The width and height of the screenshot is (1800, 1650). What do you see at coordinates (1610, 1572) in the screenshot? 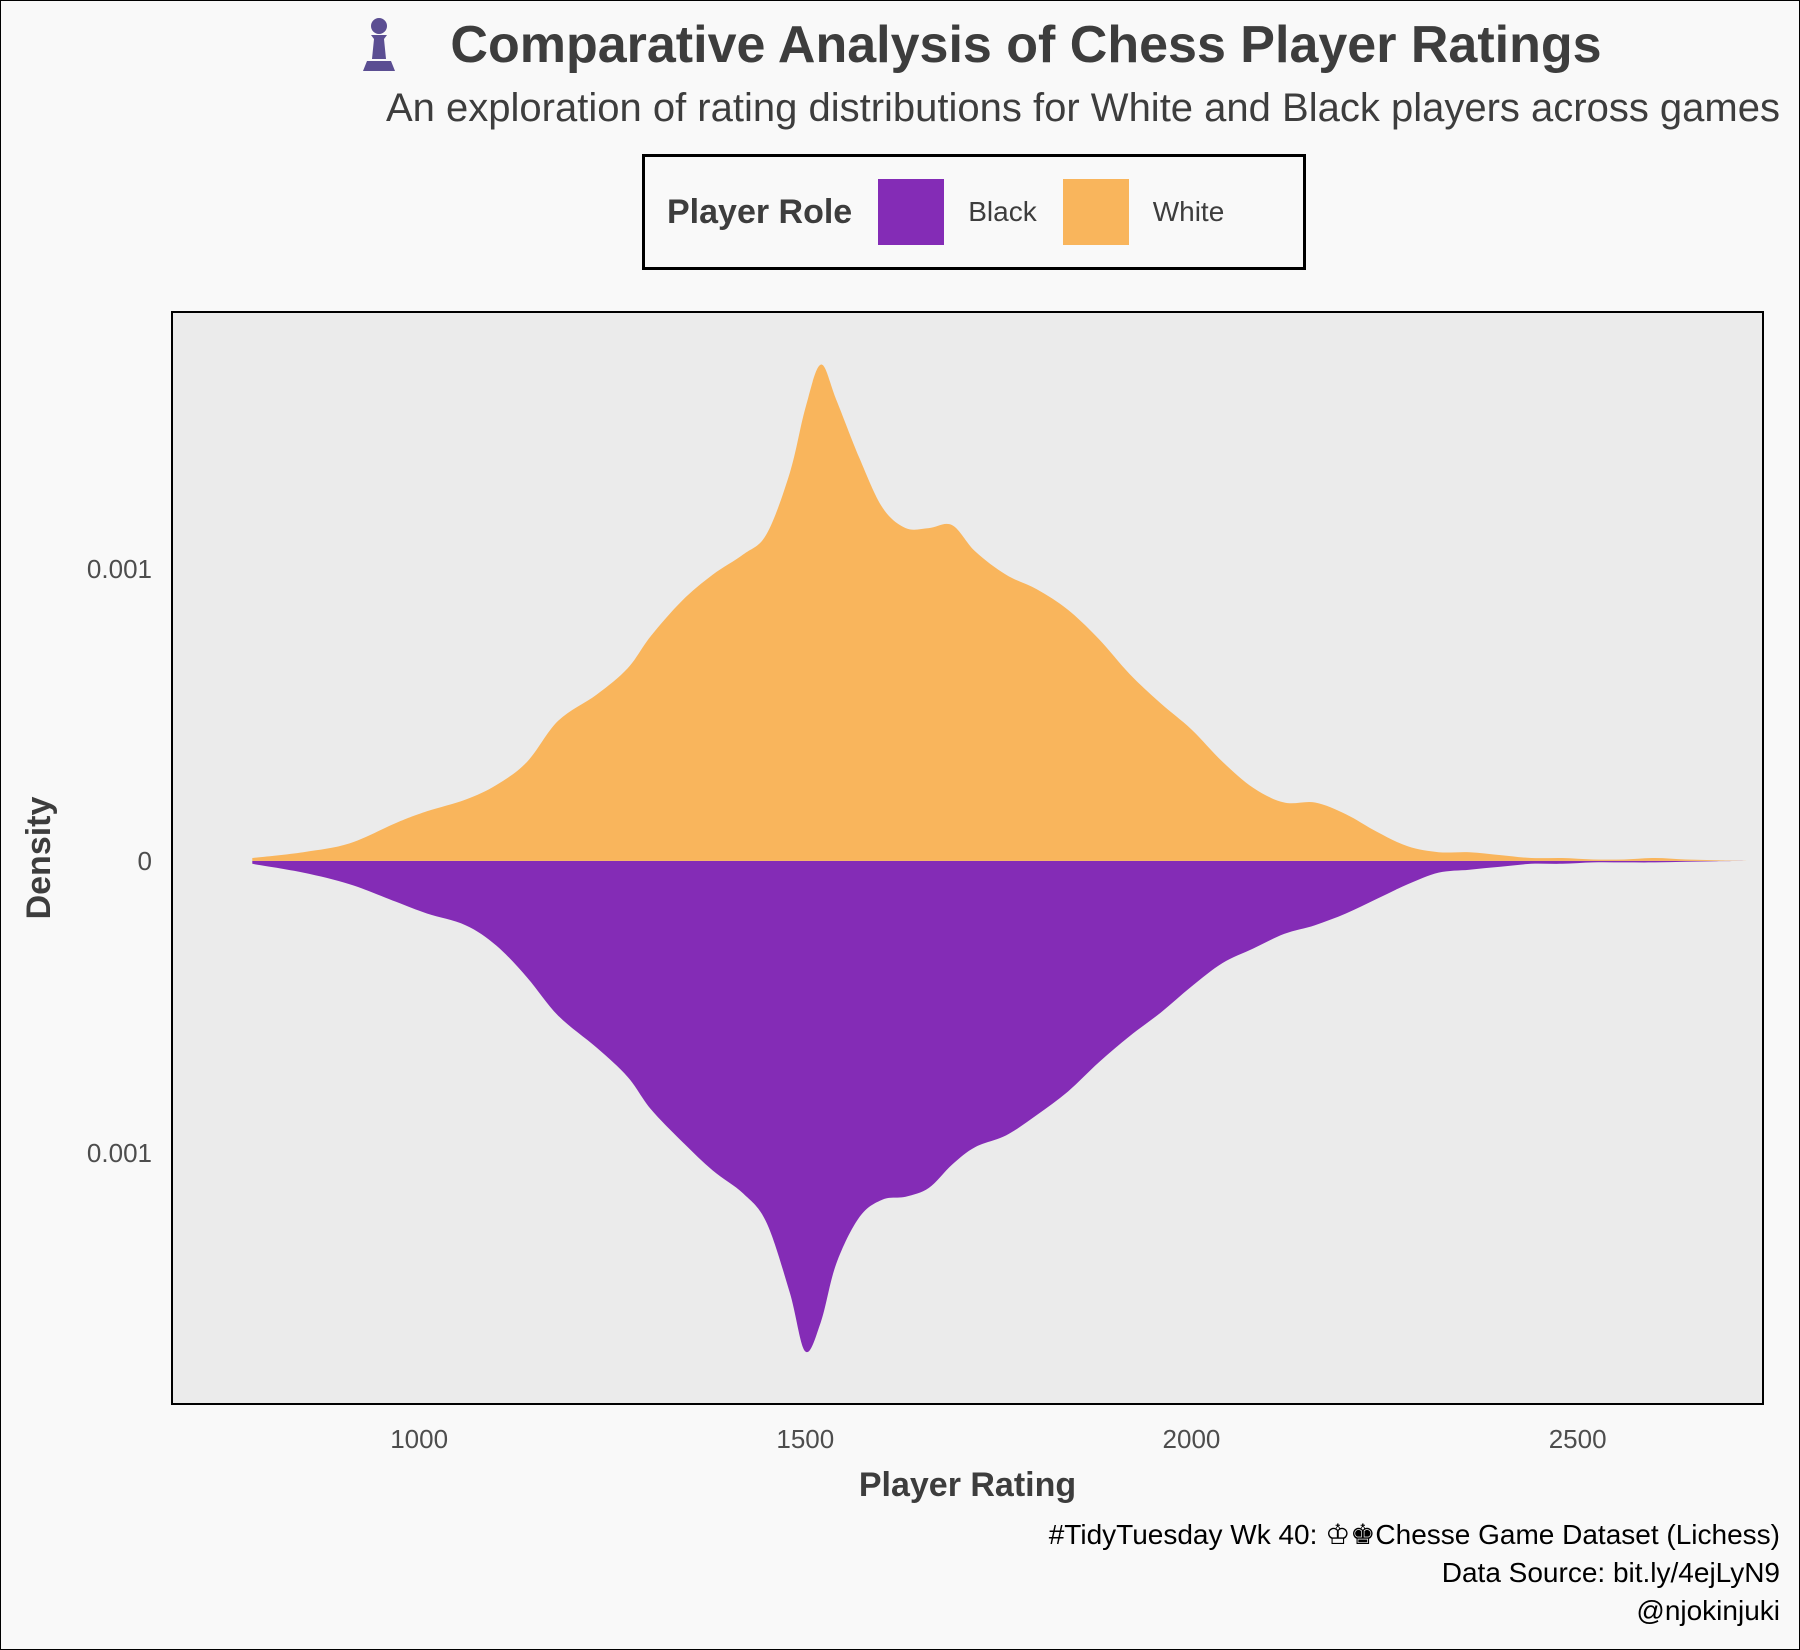
I see `caption-source: Data Source: bit.ly/4ejLyN9` at bounding box center [1610, 1572].